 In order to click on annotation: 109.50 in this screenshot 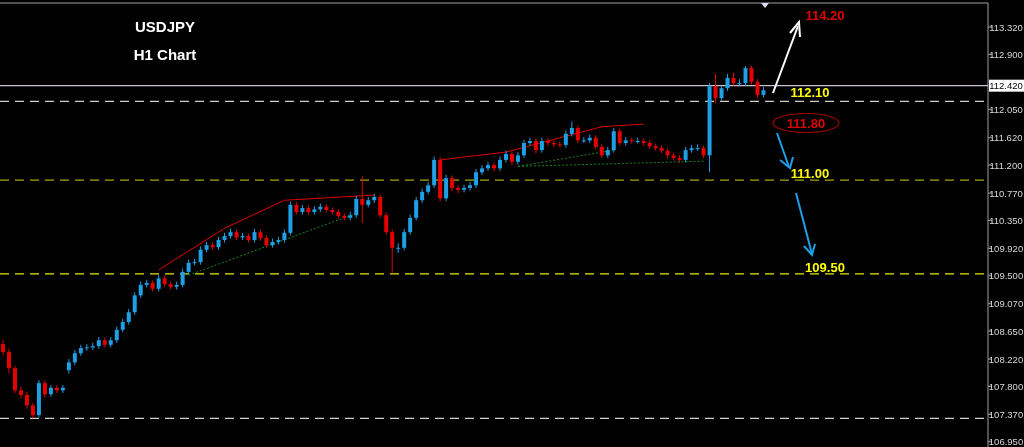, I will do `click(825, 267)`.